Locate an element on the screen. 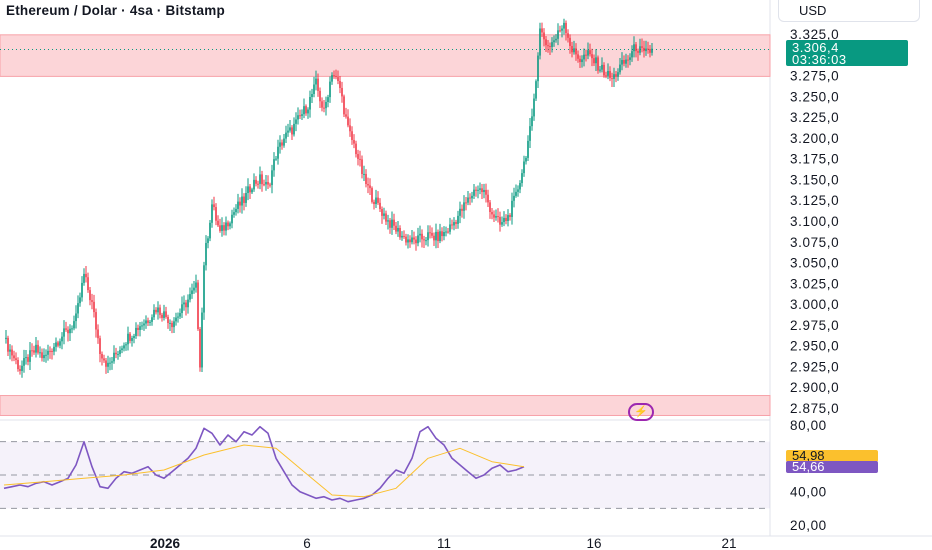 This screenshot has width=932, height=550. rsi-line is located at coordinates (264, 464).